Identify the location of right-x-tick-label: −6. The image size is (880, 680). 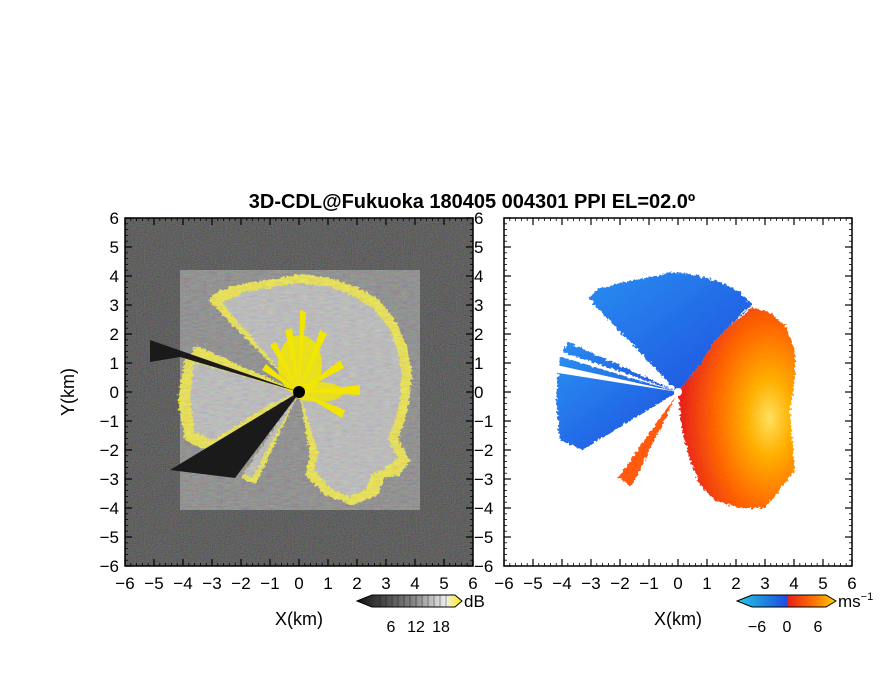
(503, 583).